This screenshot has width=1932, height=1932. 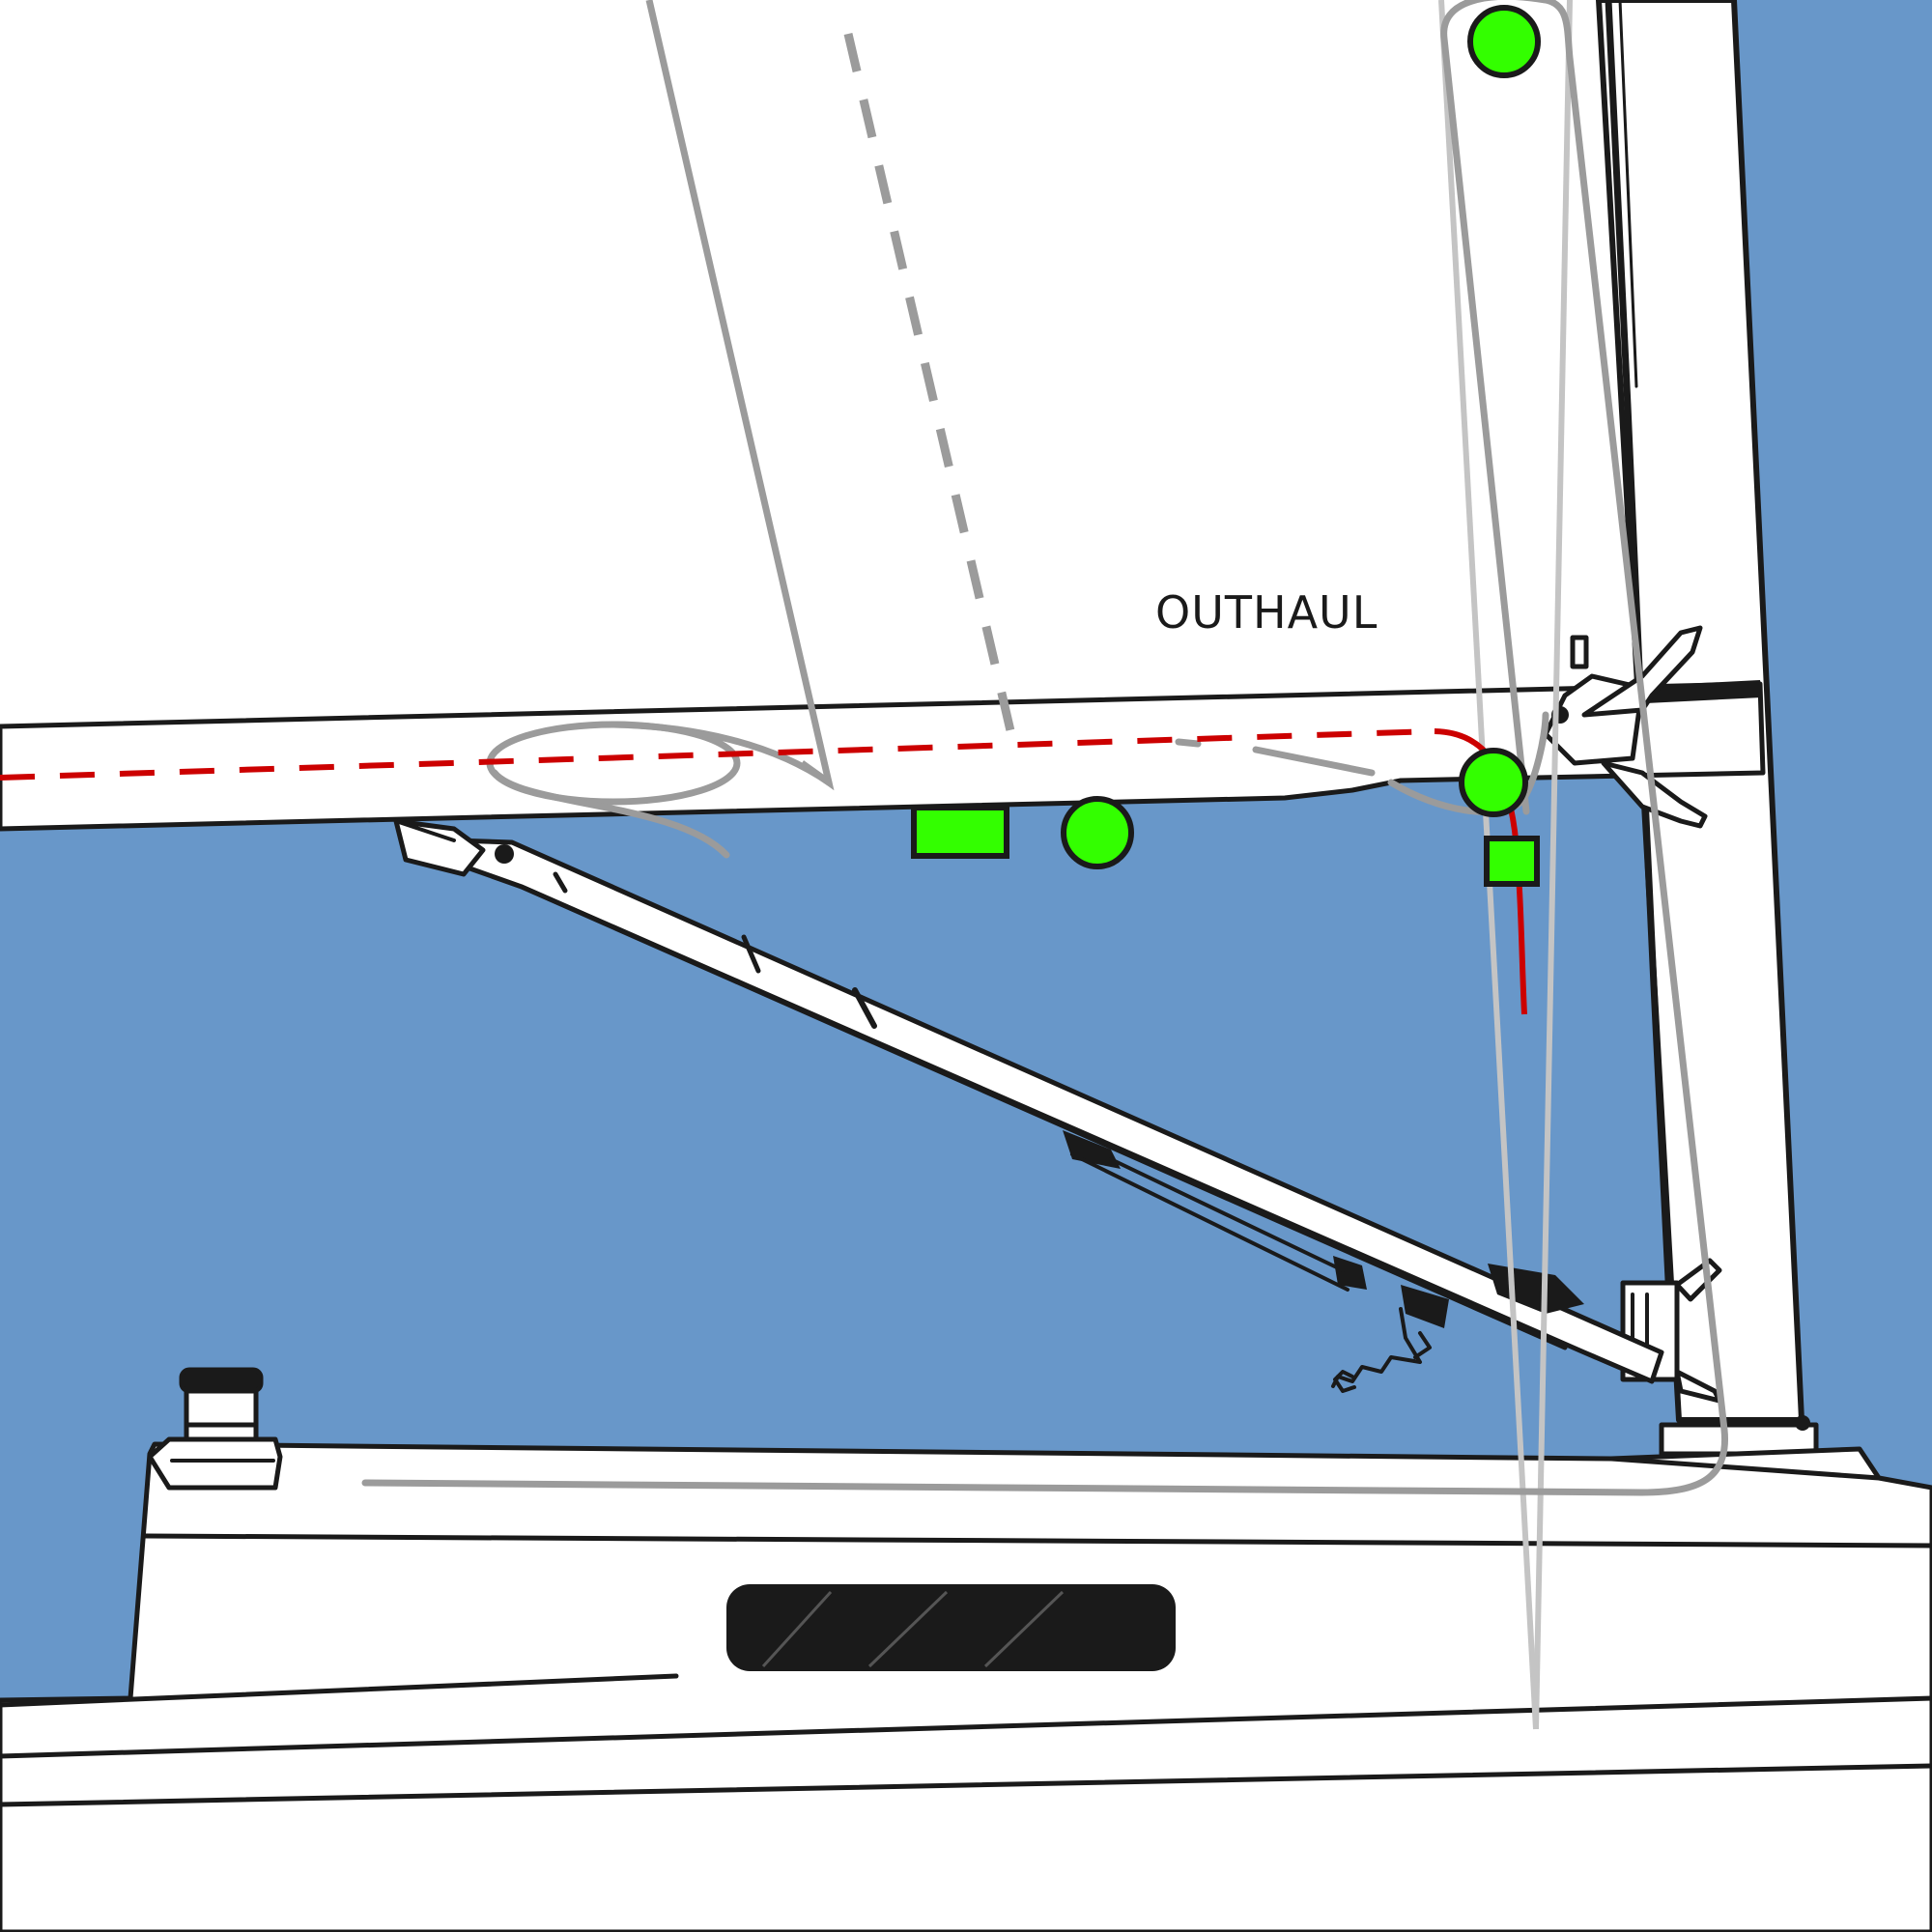 I want to click on boom-end-band, so click(x=1703, y=691).